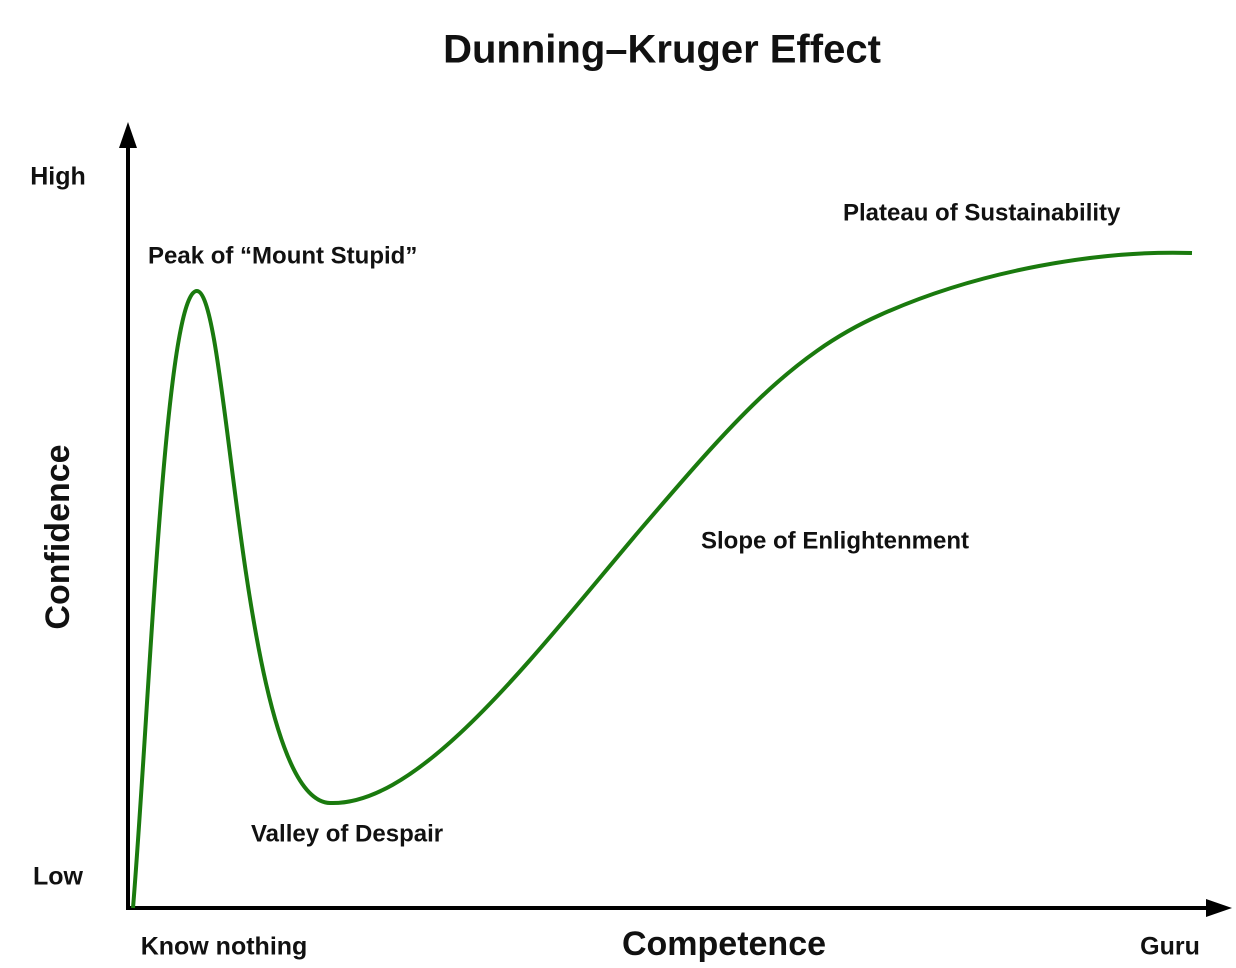  What do you see at coordinates (1219, 908) in the screenshot?
I see `x-arrow` at bounding box center [1219, 908].